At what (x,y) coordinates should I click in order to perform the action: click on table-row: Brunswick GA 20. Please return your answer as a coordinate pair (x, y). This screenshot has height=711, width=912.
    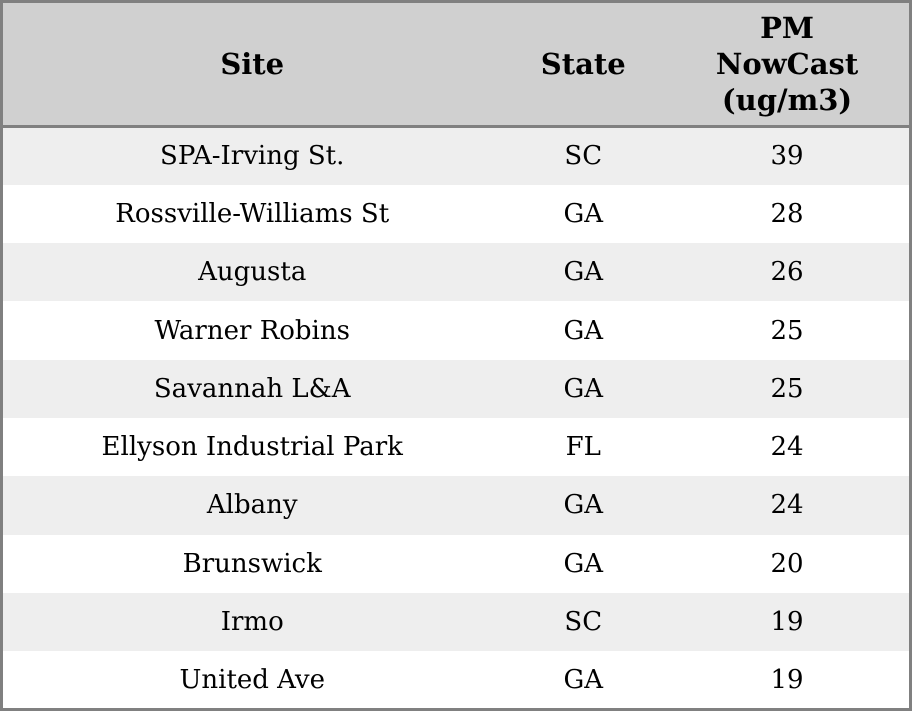
    Looking at the image, I should click on (456, 563).